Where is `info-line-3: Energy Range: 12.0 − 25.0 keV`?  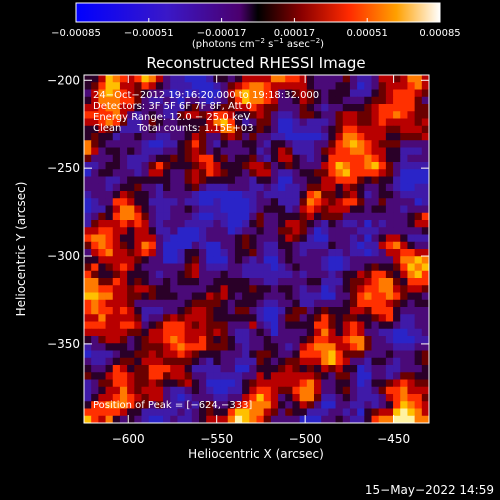
info-line-3: Energy Range: 12.0 − 25.0 keV is located at coordinates (171, 117).